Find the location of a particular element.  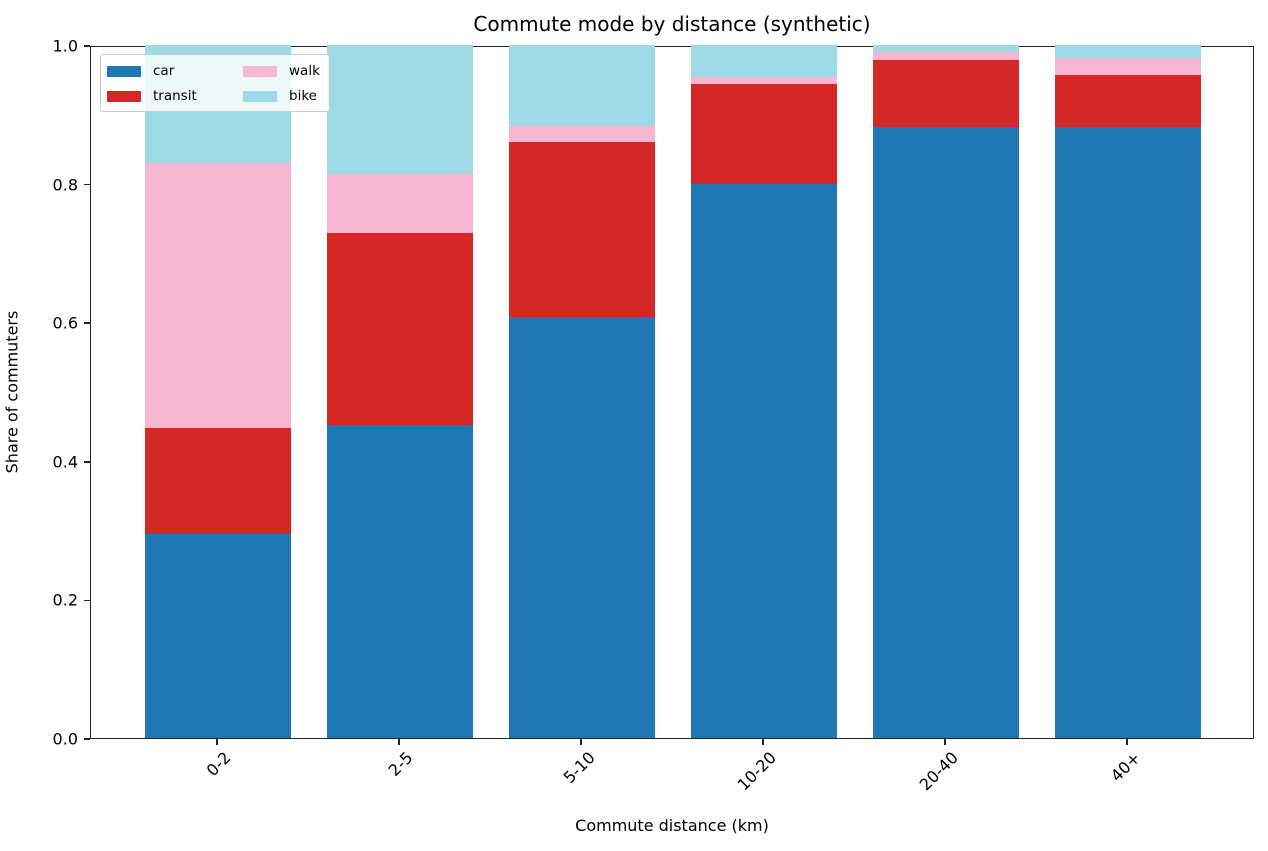

x-axis-label: Commute distance (km) is located at coordinates (672, 825).